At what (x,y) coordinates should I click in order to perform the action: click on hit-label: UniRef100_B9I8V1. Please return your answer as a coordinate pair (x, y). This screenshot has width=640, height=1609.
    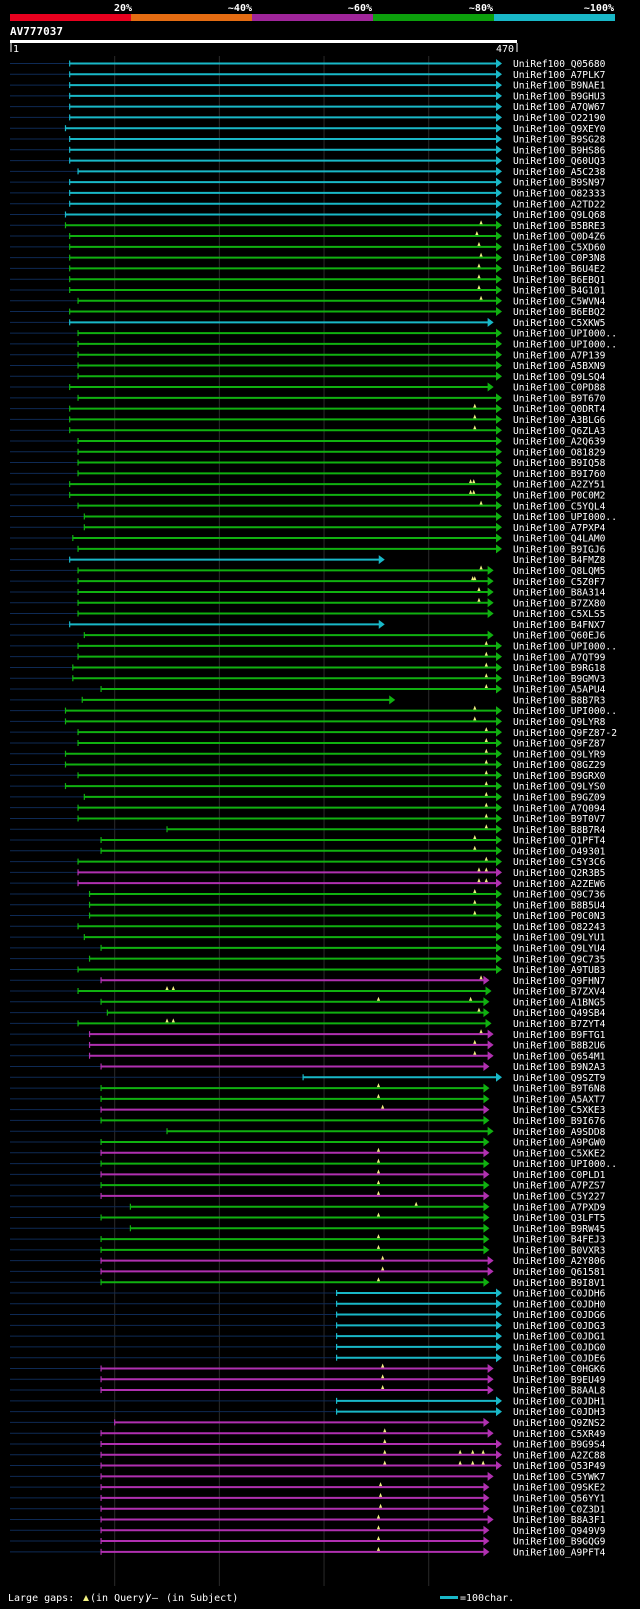
    Looking at the image, I should click on (559, 1283).